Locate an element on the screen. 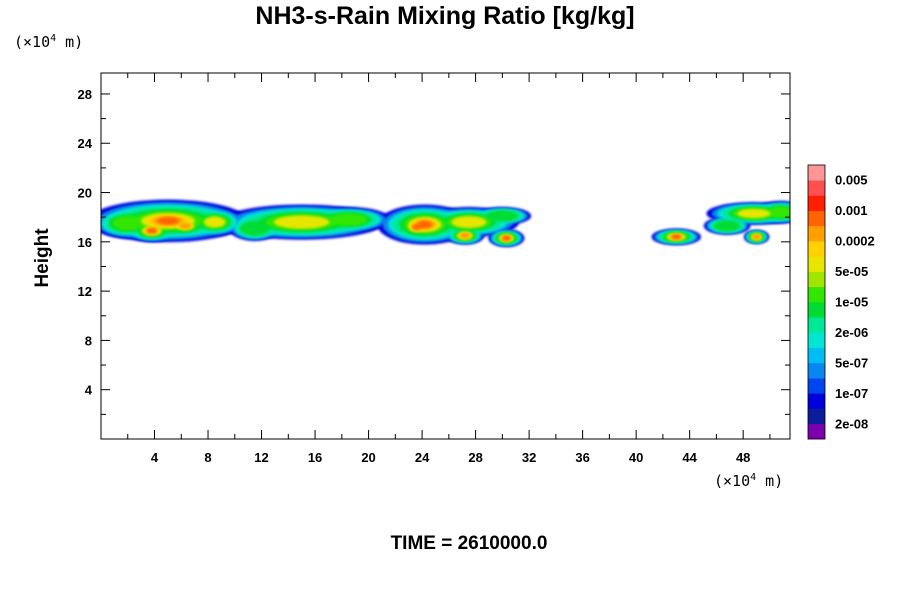 The image size is (900, 600). y-tick-label: 24 is located at coordinates (85, 143).